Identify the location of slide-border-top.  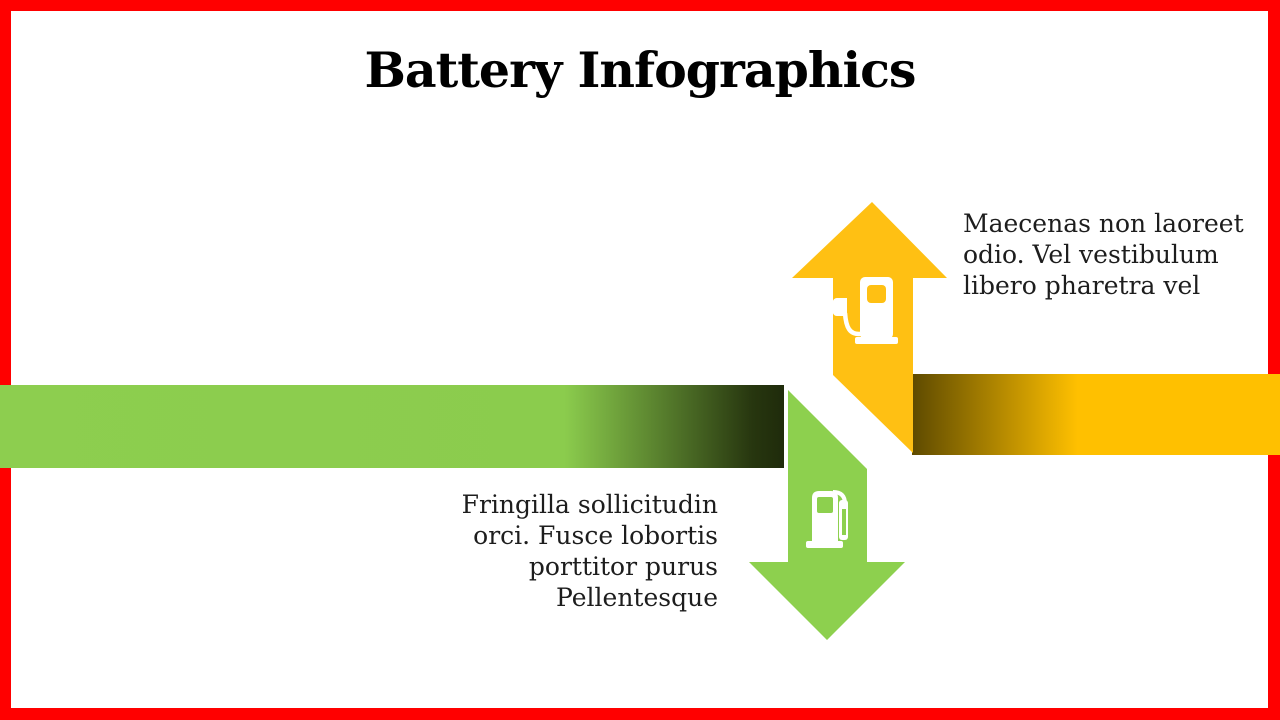
(640, 5).